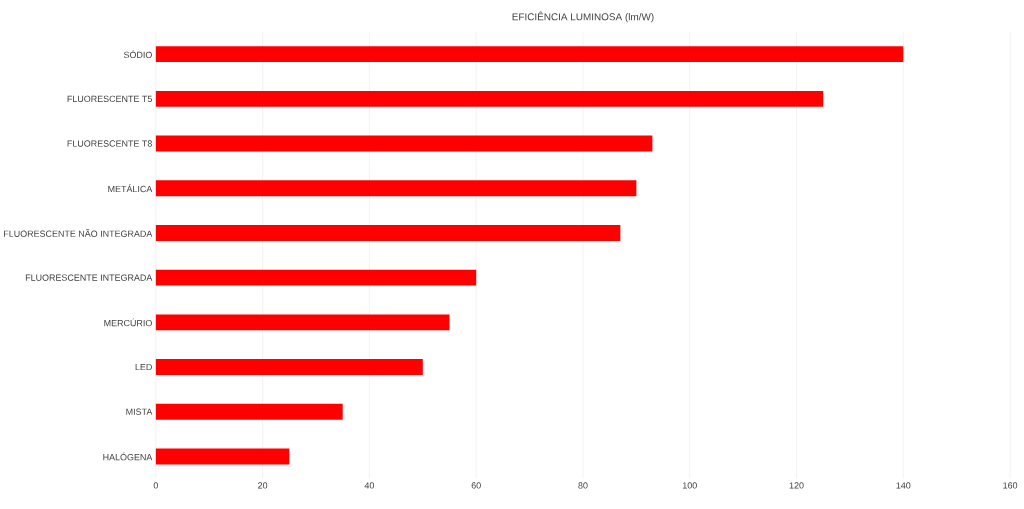 Image resolution: width=1024 pixels, height=509 pixels. Describe the element at coordinates (137, 54) in the screenshot. I see `y-tick-label: SÓDIO` at that location.